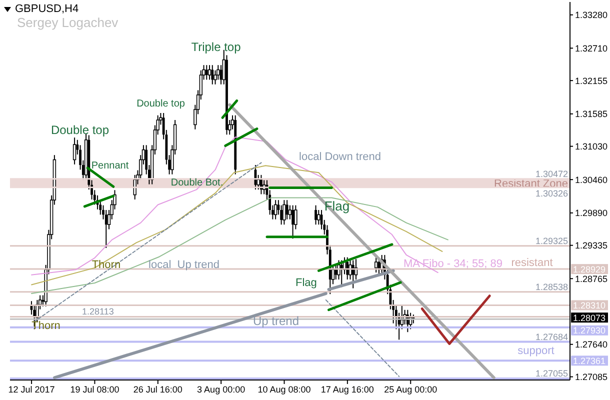  What do you see at coordinates (591, 377) in the screenshot?
I see `y-tick-label: 1.27085` at bounding box center [591, 377].